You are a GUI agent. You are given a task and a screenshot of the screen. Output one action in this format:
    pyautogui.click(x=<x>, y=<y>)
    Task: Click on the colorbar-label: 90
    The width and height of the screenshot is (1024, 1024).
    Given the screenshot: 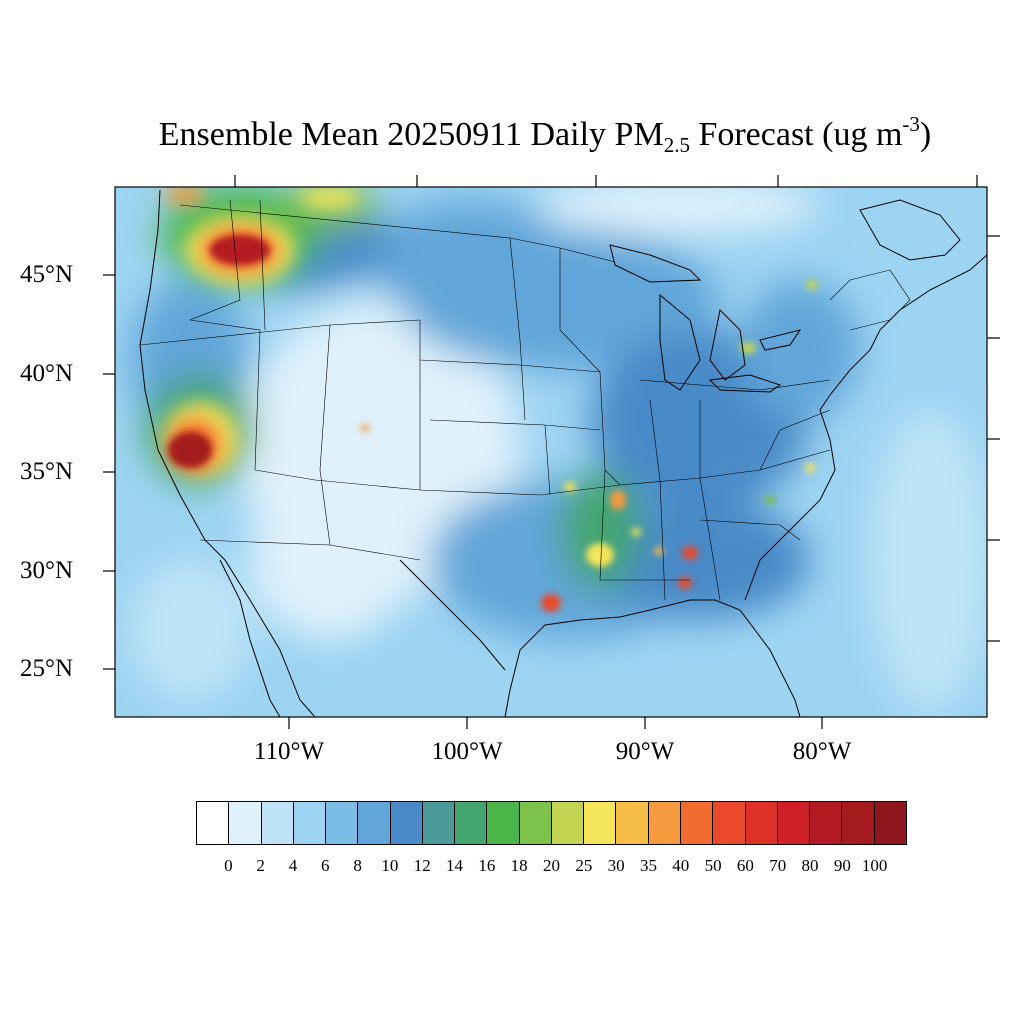 What is the action you would take?
    pyautogui.click(x=842, y=865)
    